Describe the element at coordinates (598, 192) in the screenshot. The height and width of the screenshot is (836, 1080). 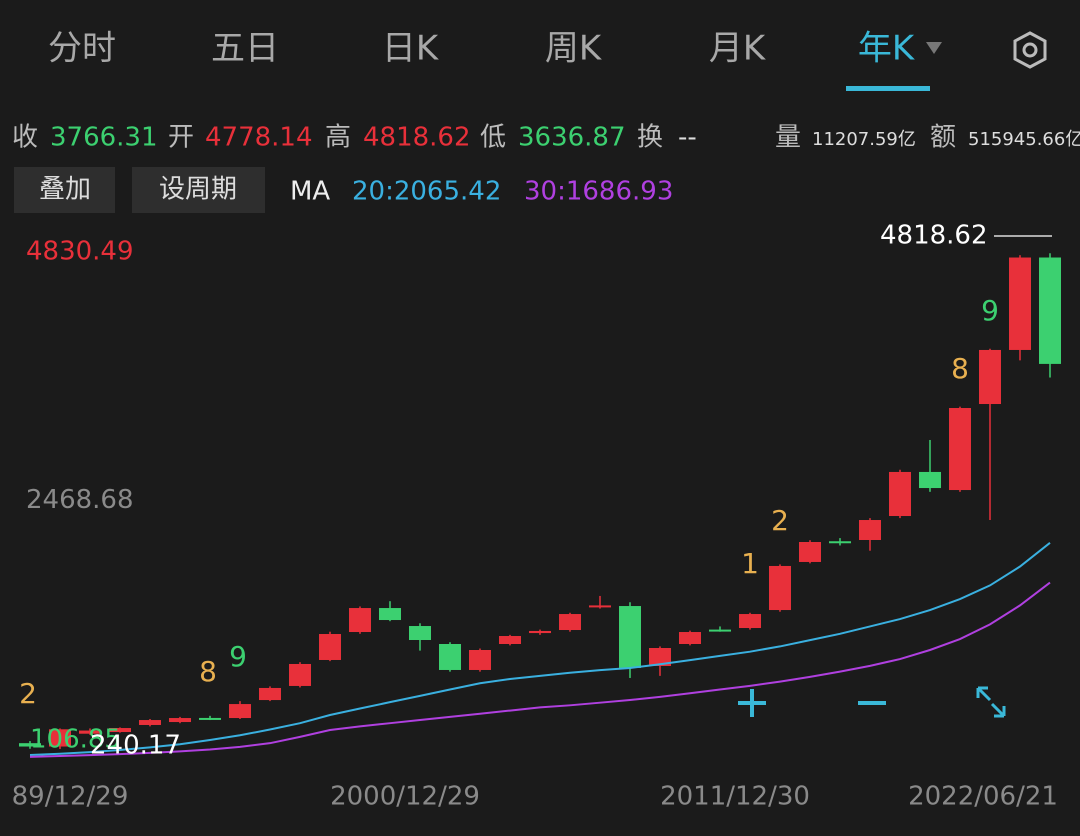
I see `ma30-legend: 30:1686.93` at that location.